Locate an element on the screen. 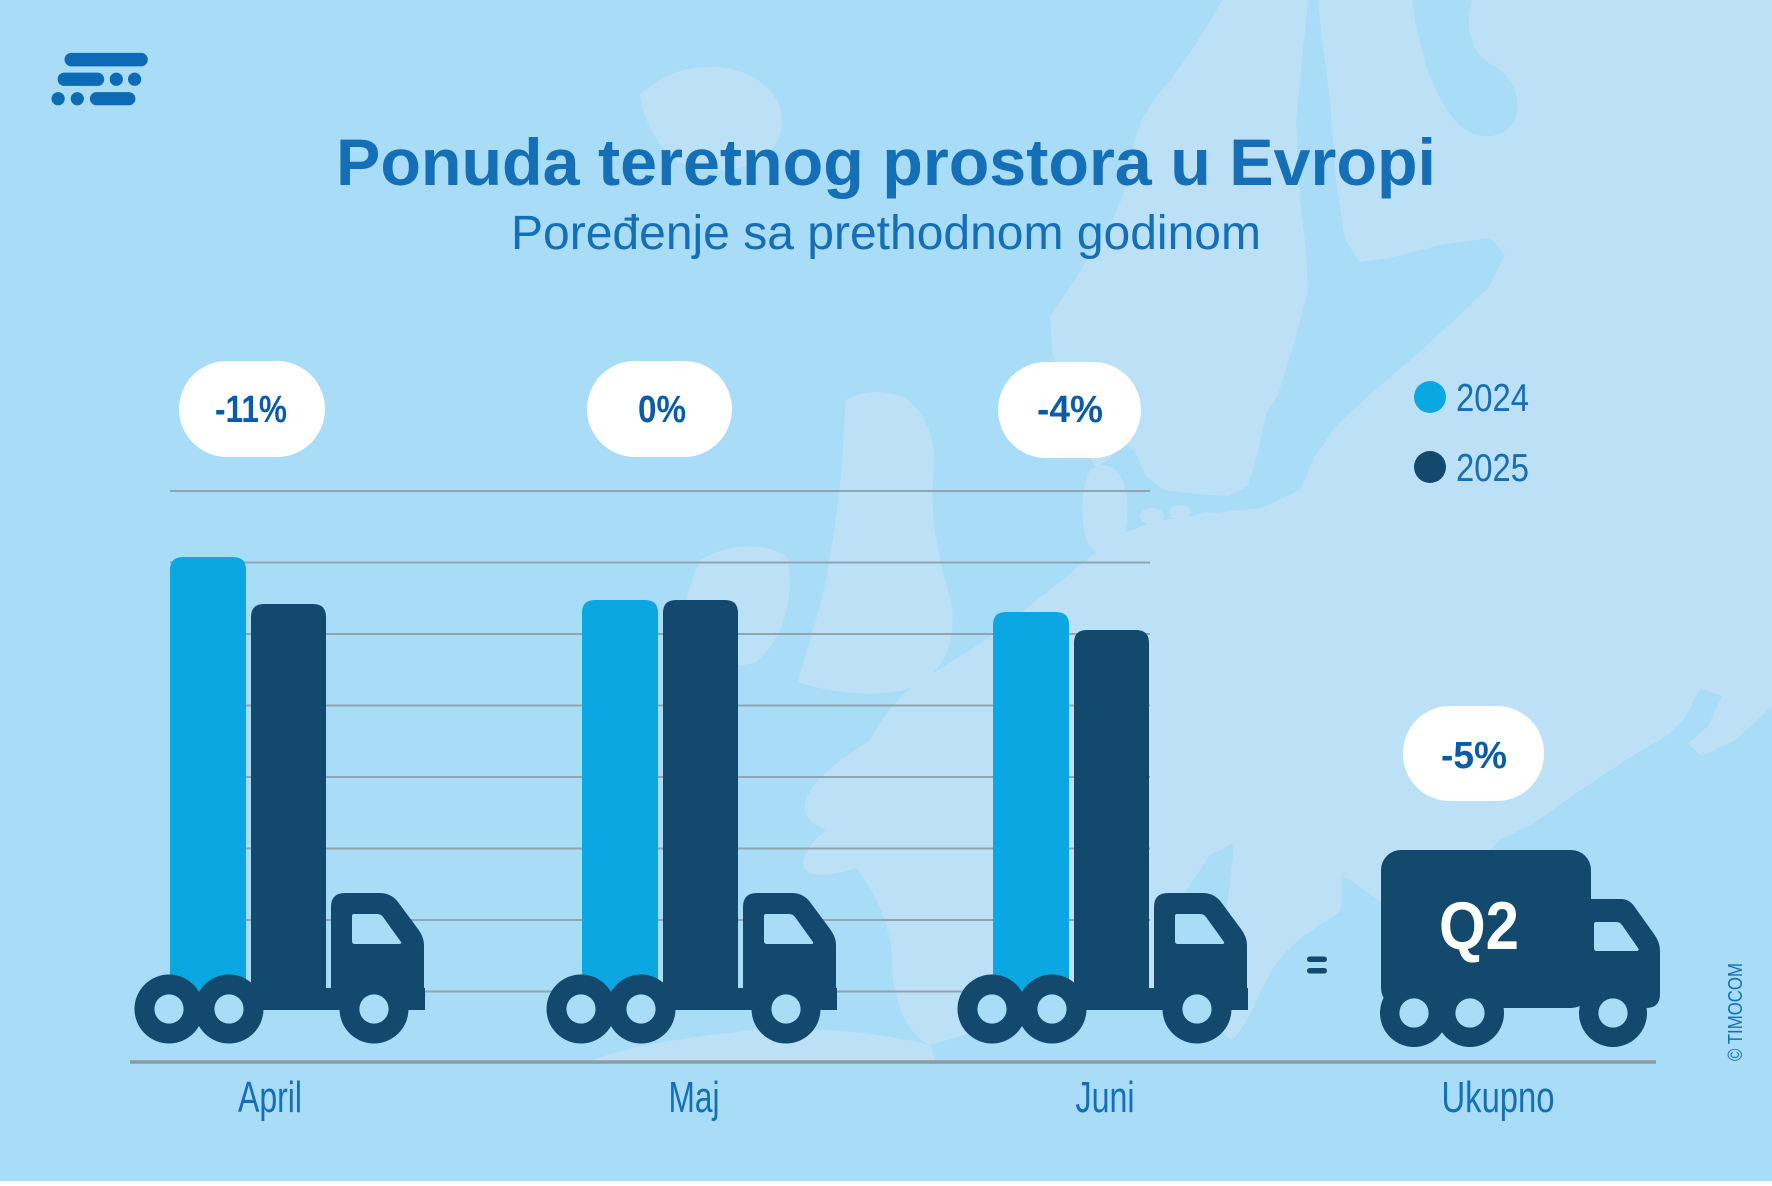 The width and height of the screenshot is (1772, 1186). svg-text: Q2 is located at coordinates (1479, 926).